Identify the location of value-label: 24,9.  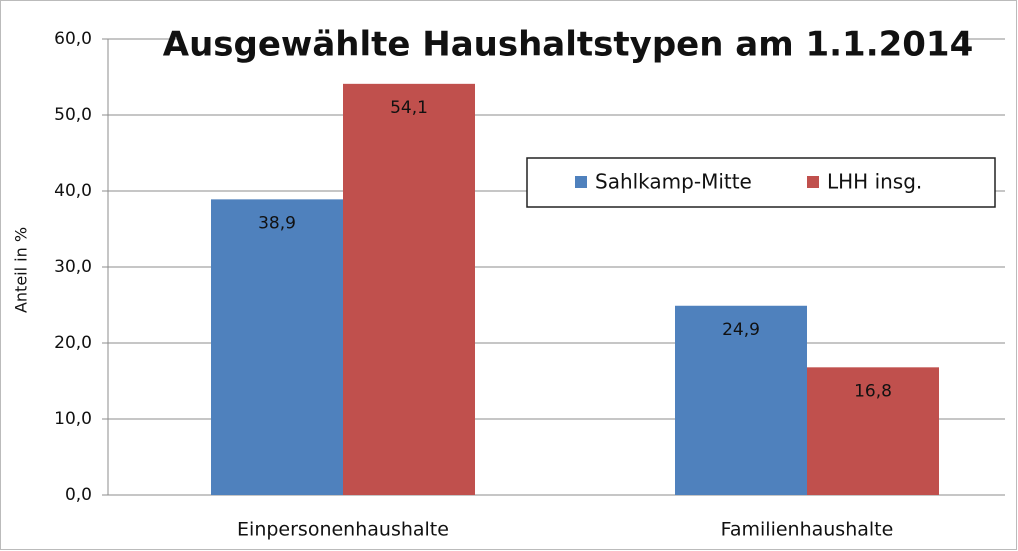
(741, 330).